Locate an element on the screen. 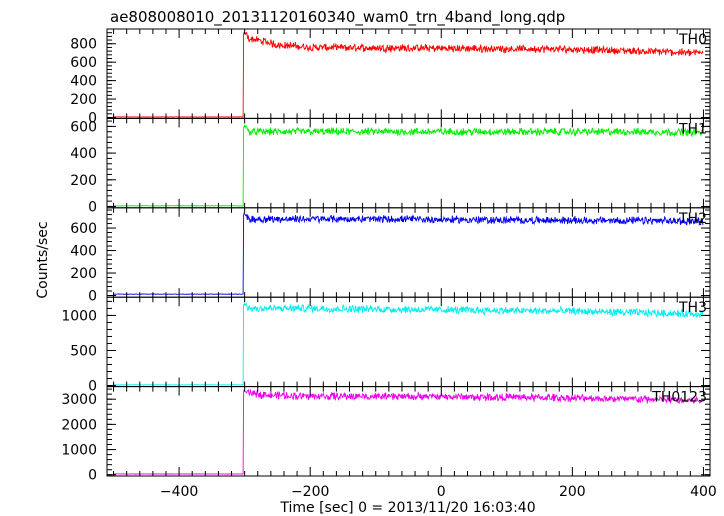 The height and width of the screenshot is (516, 724). series-line-th2 is located at coordinates (408, 253).